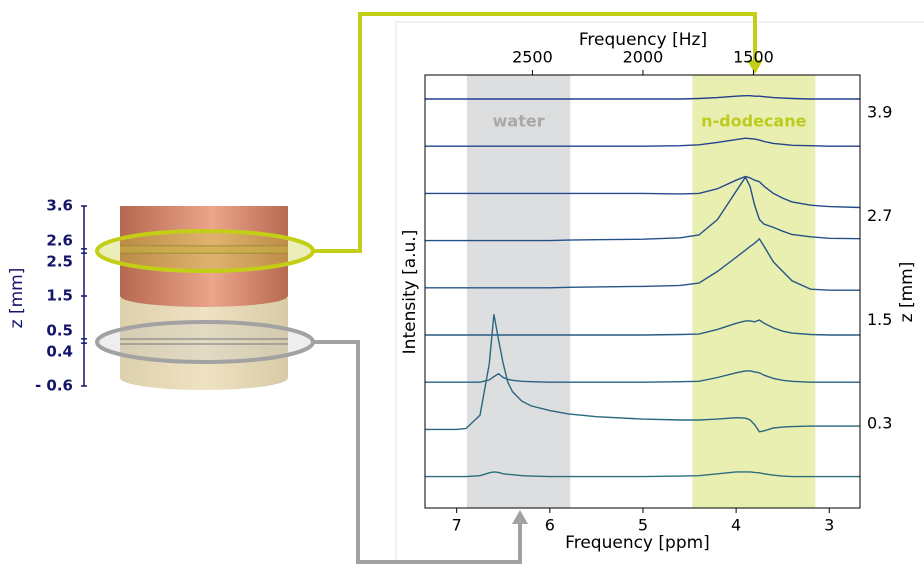 This screenshot has height=565, width=924. I want to click on x-tick-label: 4, so click(736, 525).